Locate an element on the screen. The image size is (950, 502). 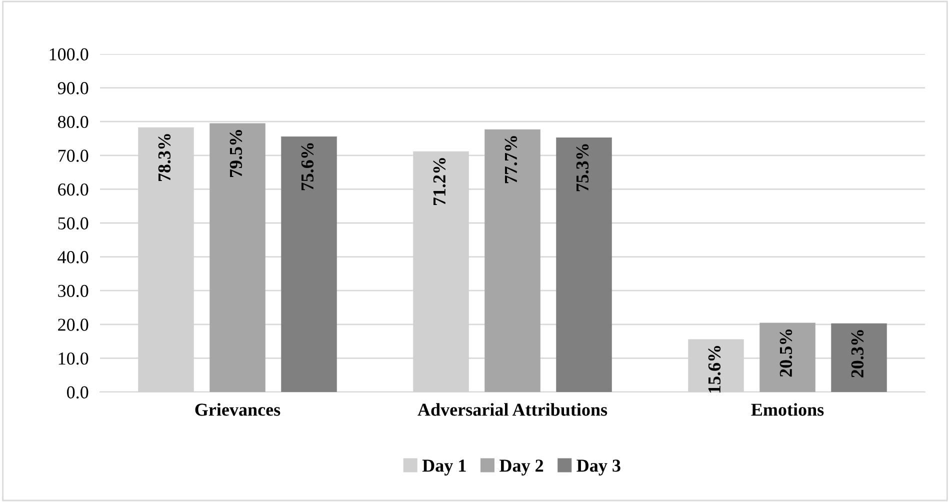
data-label: 71.2% is located at coordinates (439, 182).